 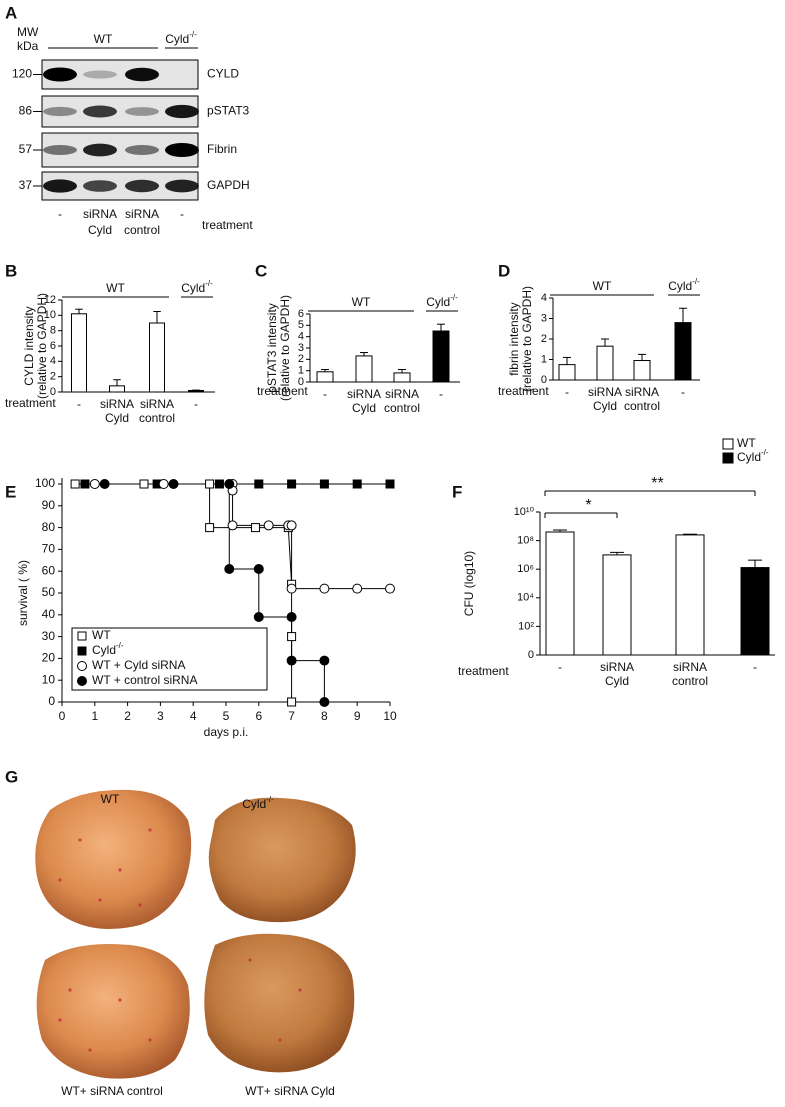 I want to click on protein-label: Fibrin, so click(x=222, y=149).